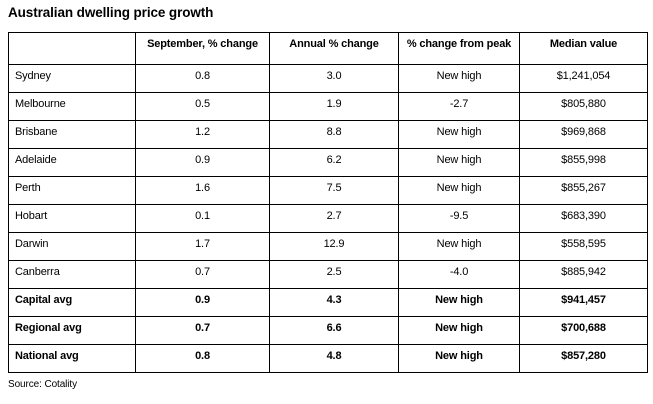 This screenshot has width=653, height=404. What do you see at coordinates (459, 48) in the screenshot?
I see `column-header: % change from peak` at bounding box center [459, 48].